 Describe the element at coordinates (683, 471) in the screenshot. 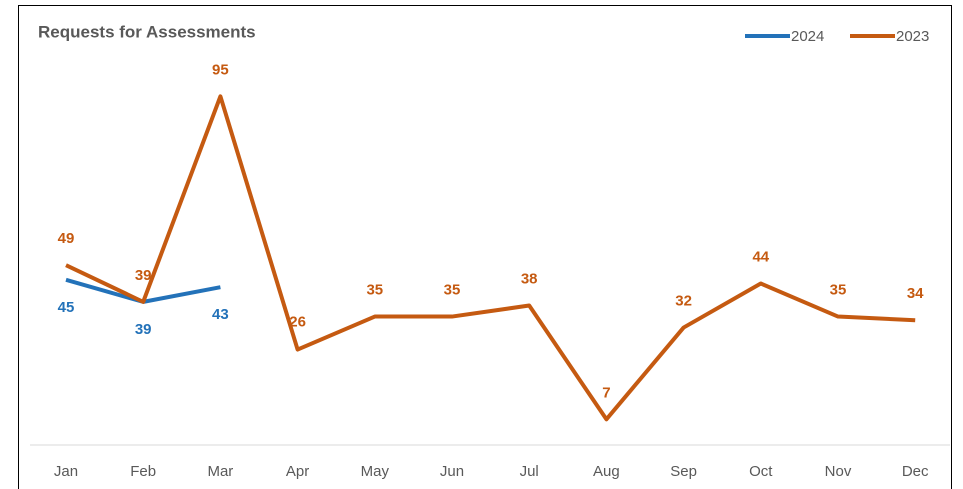

I see `x-tick-label: Sep` at that location.